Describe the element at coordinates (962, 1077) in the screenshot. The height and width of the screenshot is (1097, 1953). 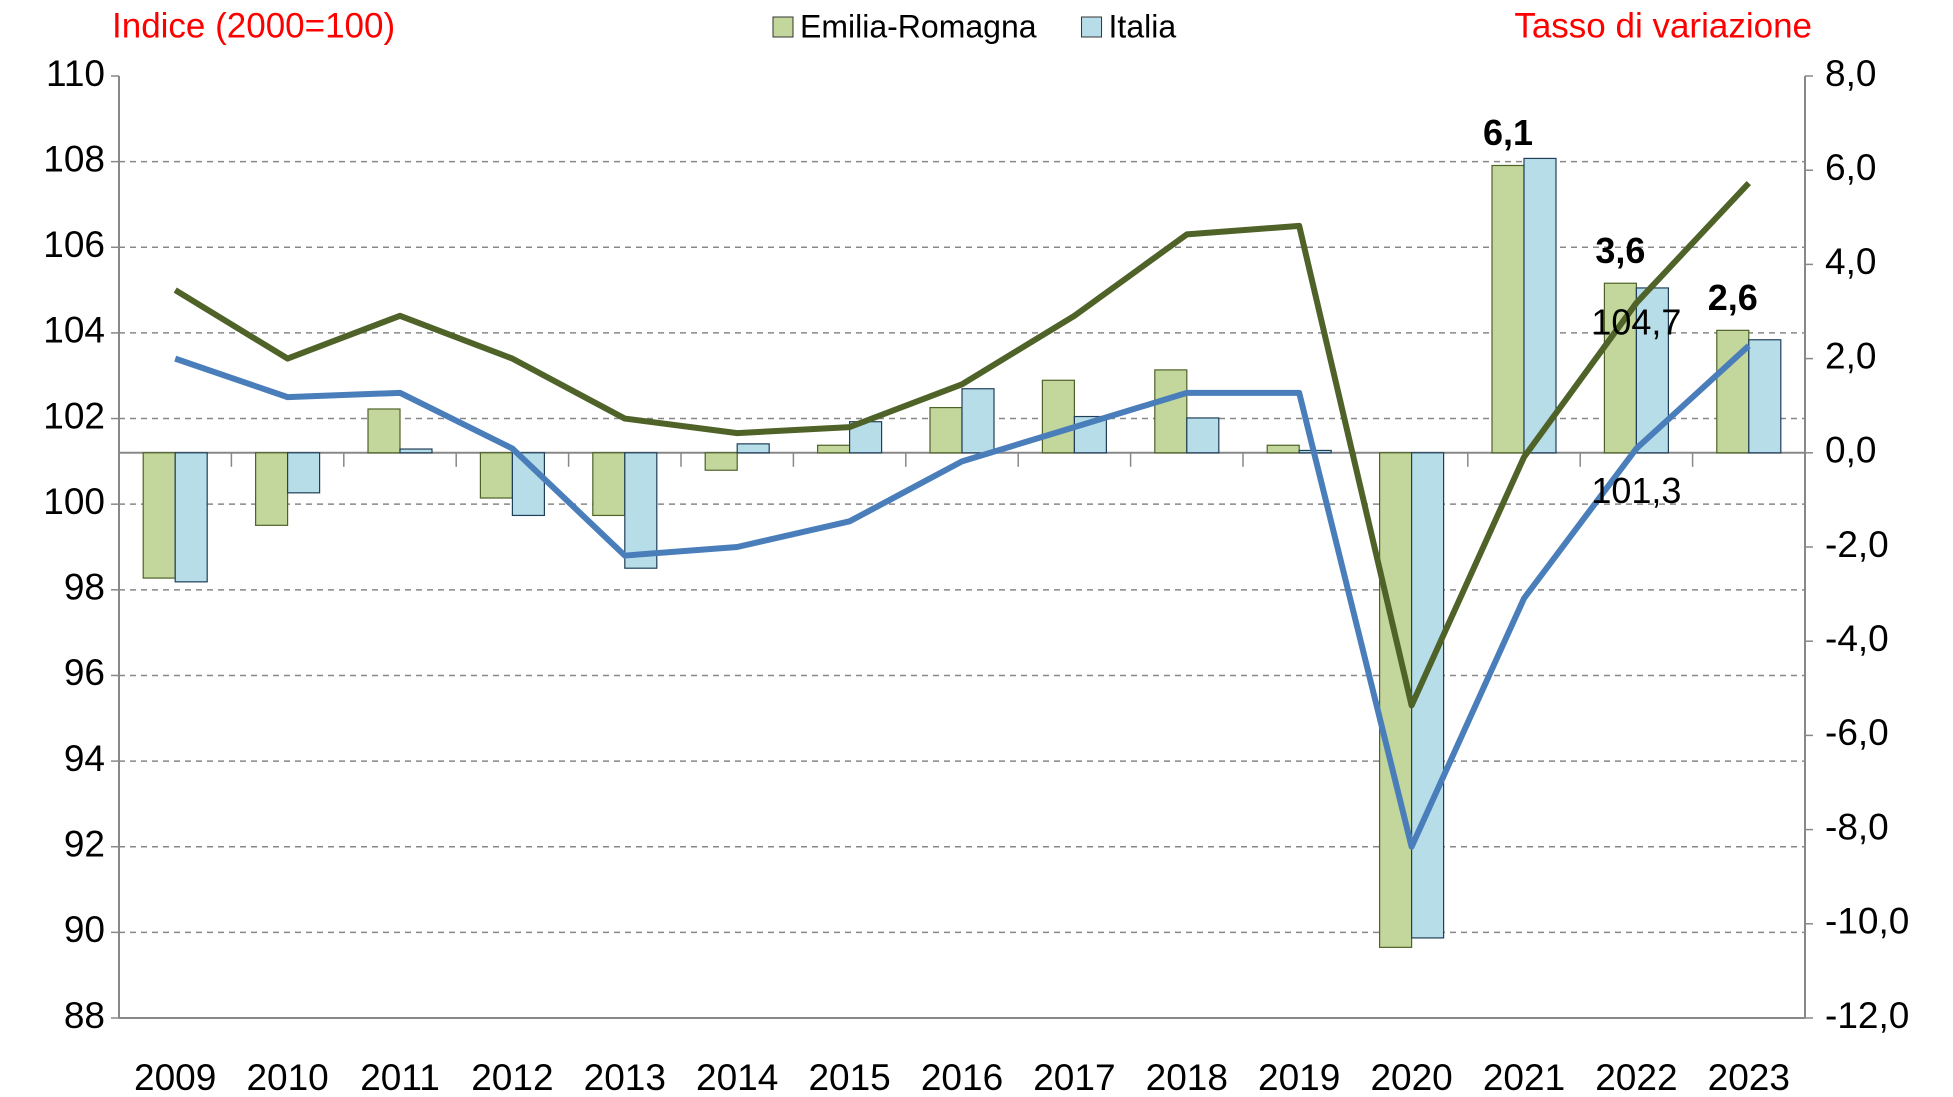
I see `x-tick-label: 2016` at that location.